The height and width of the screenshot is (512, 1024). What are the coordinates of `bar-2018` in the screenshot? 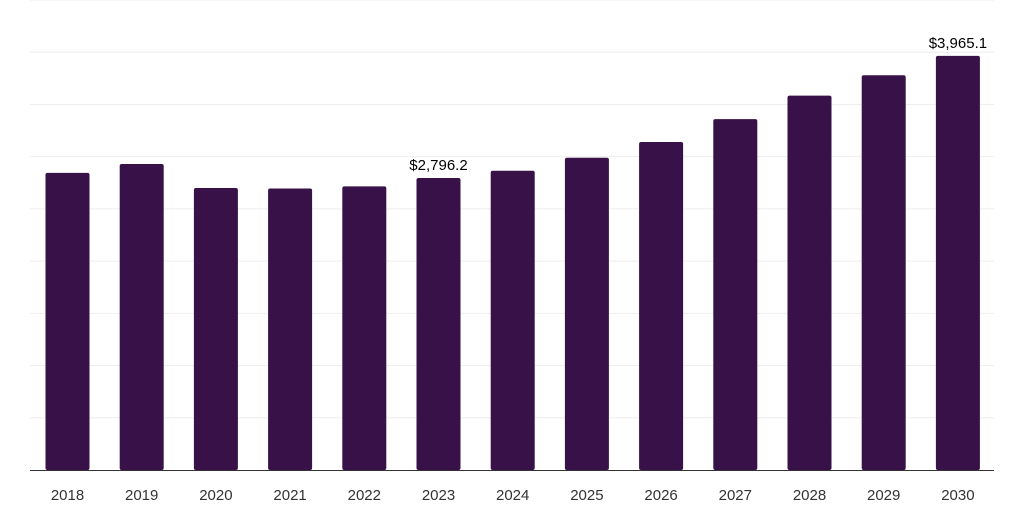 It's located at (67, 321).